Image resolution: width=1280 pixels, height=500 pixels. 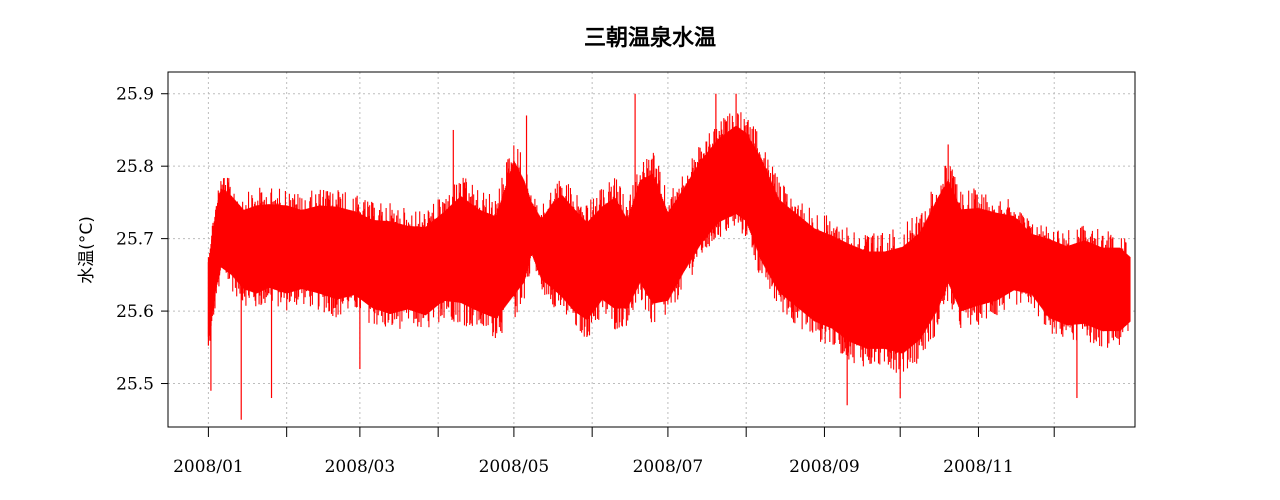 I want to click on x-tick-label: 2008/05, so click(x=514, y=467).